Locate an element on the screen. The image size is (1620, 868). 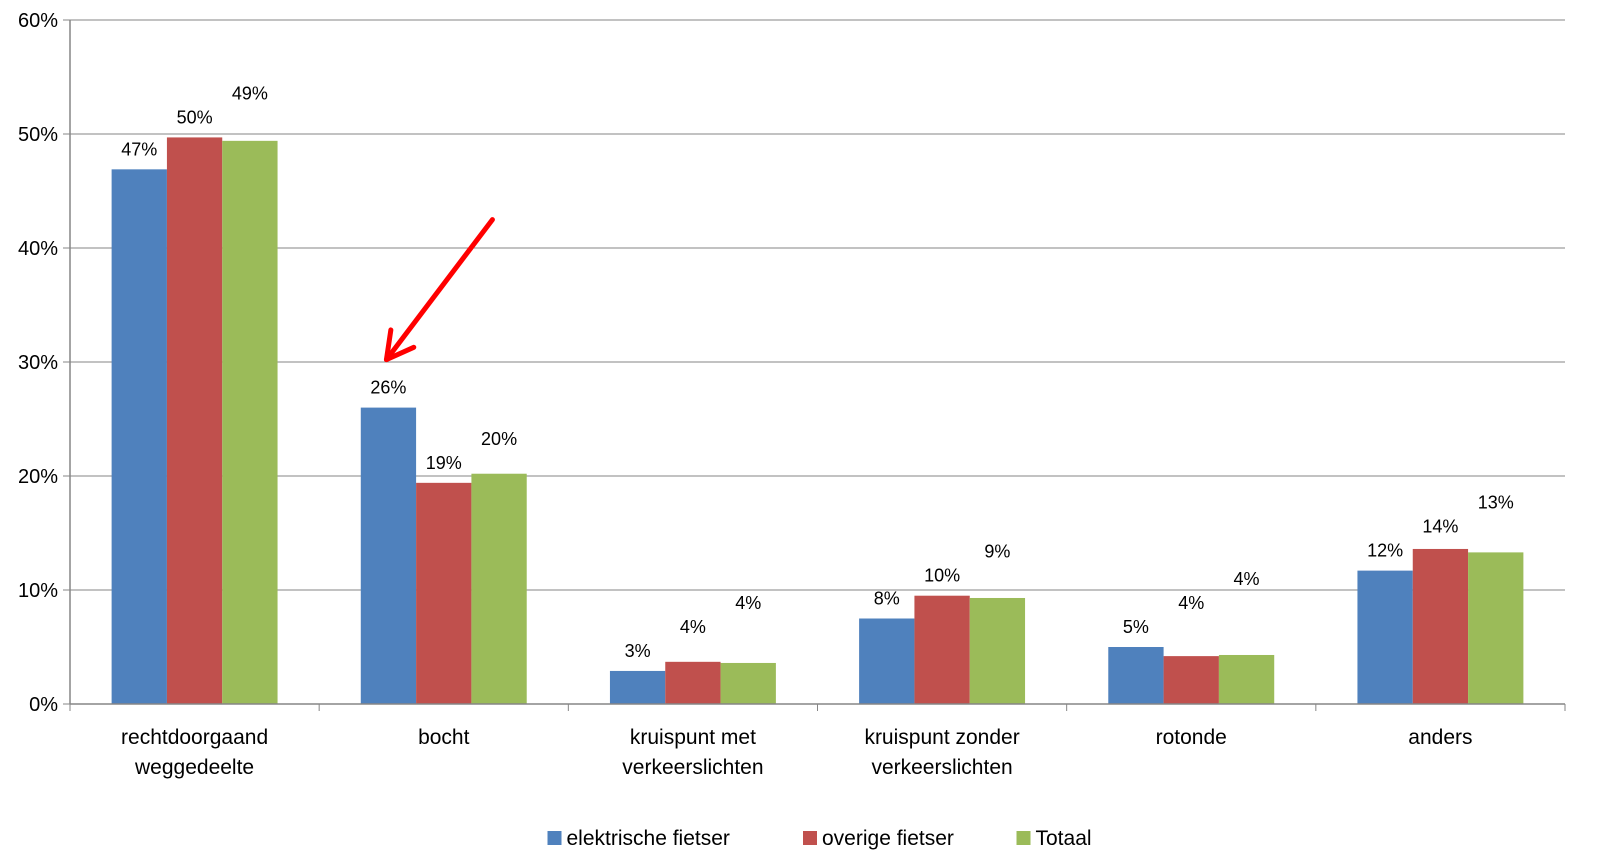
x-tick-label: weggedeelte is located at coordinates (194, 767).